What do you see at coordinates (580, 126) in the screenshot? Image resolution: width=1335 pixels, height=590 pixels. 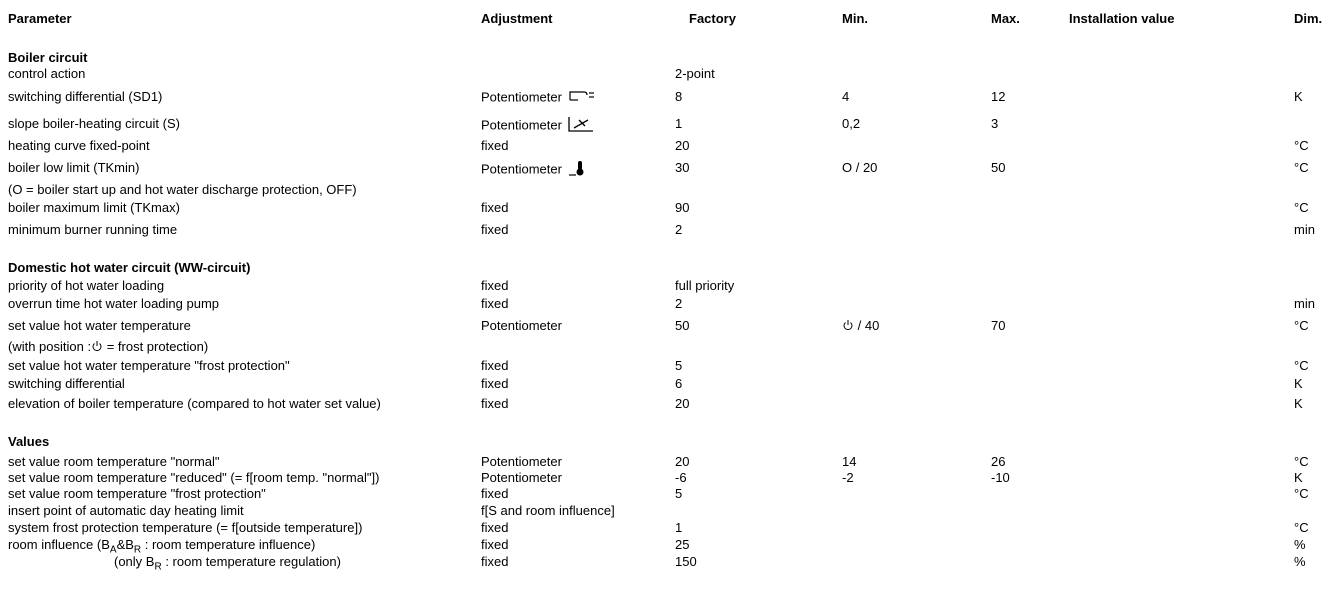 I see `slope-curve-icon` at bounding box center [580, 126].